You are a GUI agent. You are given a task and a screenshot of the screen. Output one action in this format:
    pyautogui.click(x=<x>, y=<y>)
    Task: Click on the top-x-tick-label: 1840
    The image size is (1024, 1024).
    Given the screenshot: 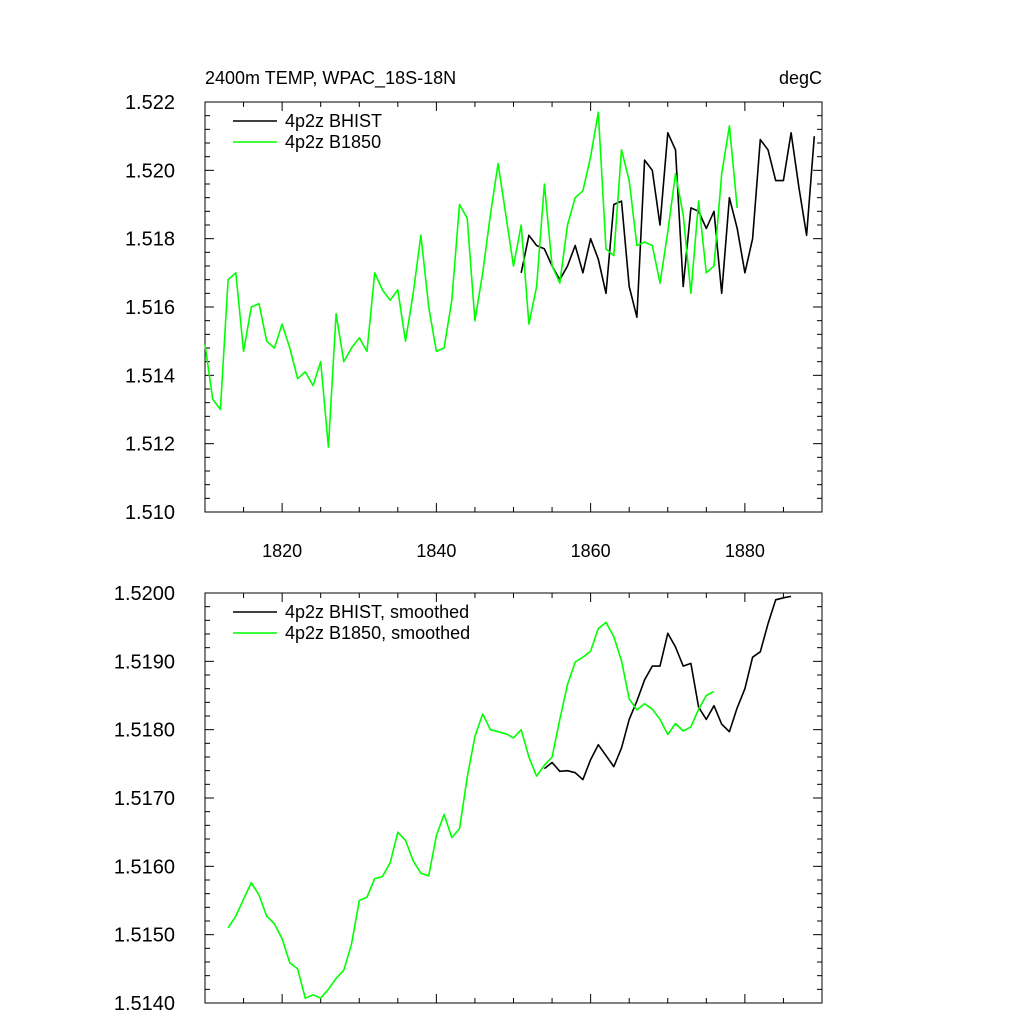 What is the action you would take?
    pyautogui.click(x=436, y=551)
    